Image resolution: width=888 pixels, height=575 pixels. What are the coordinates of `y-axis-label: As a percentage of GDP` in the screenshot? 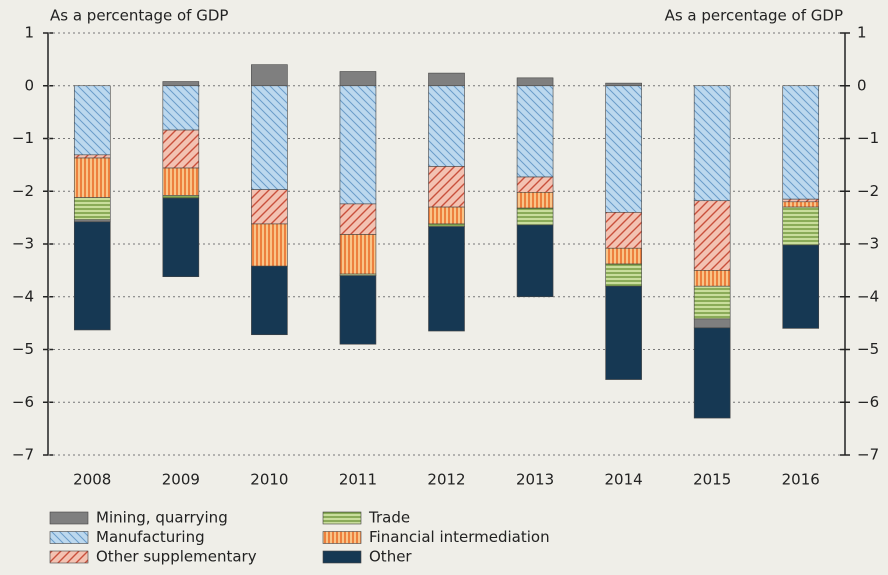 It's located at (139, 16).